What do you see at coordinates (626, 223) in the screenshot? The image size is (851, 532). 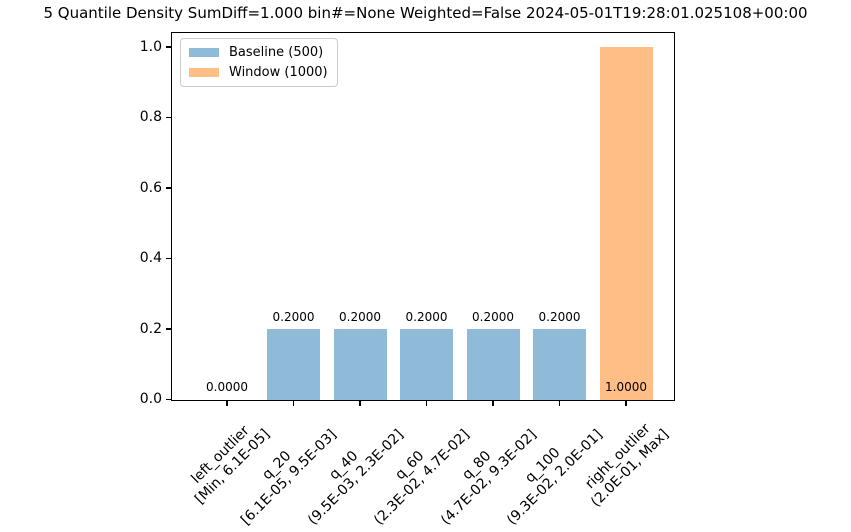 I see `bar-right_outlier` at bounding box center [626, 223].